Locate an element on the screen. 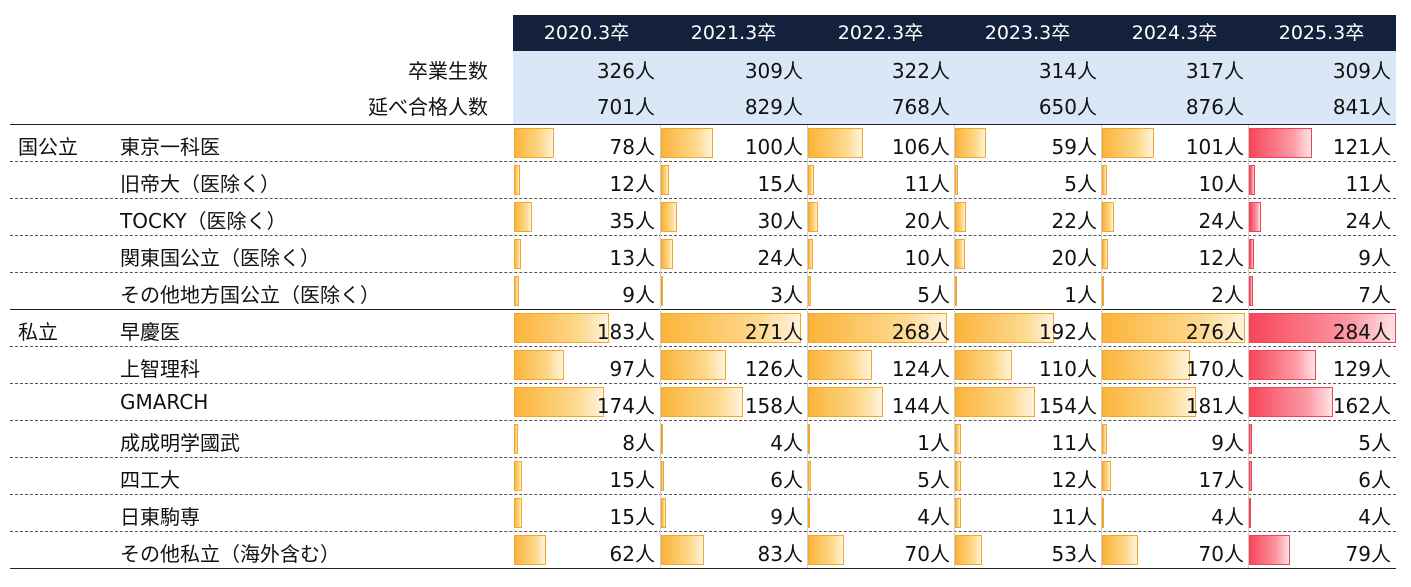  value-label: 144人 is located at coordinates (920, 406).